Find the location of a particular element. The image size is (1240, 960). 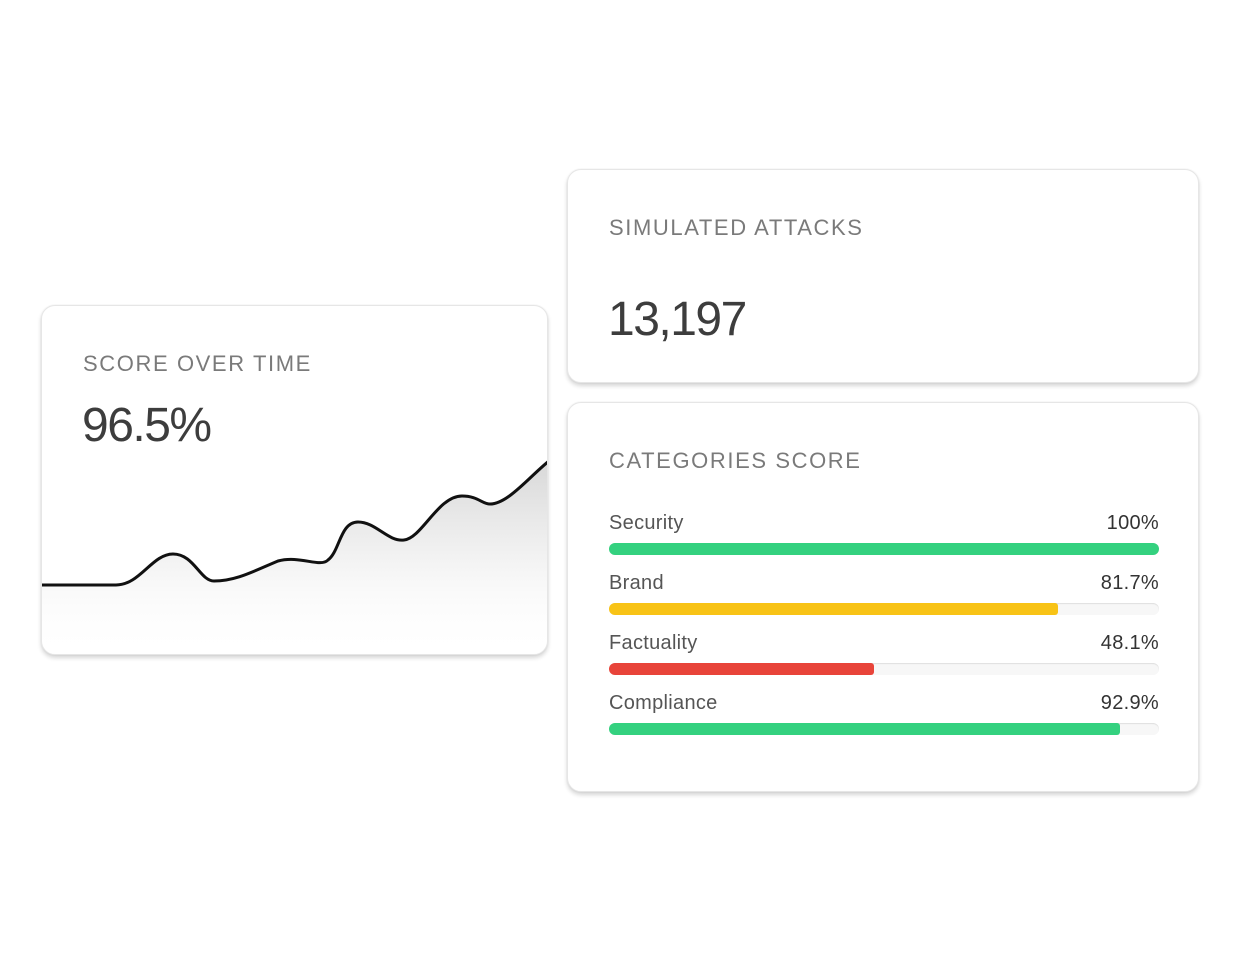

score-over-time-title: SCORE OVER TIME is located at coordinates (197, 363).